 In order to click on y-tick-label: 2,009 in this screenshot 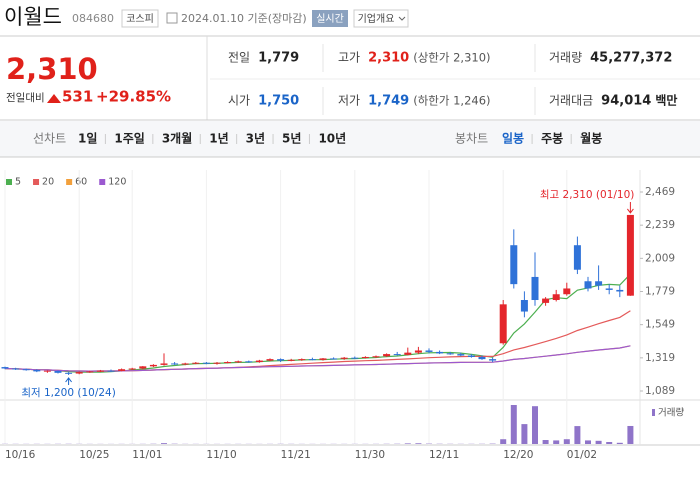, I will do `click(660, 258)`.